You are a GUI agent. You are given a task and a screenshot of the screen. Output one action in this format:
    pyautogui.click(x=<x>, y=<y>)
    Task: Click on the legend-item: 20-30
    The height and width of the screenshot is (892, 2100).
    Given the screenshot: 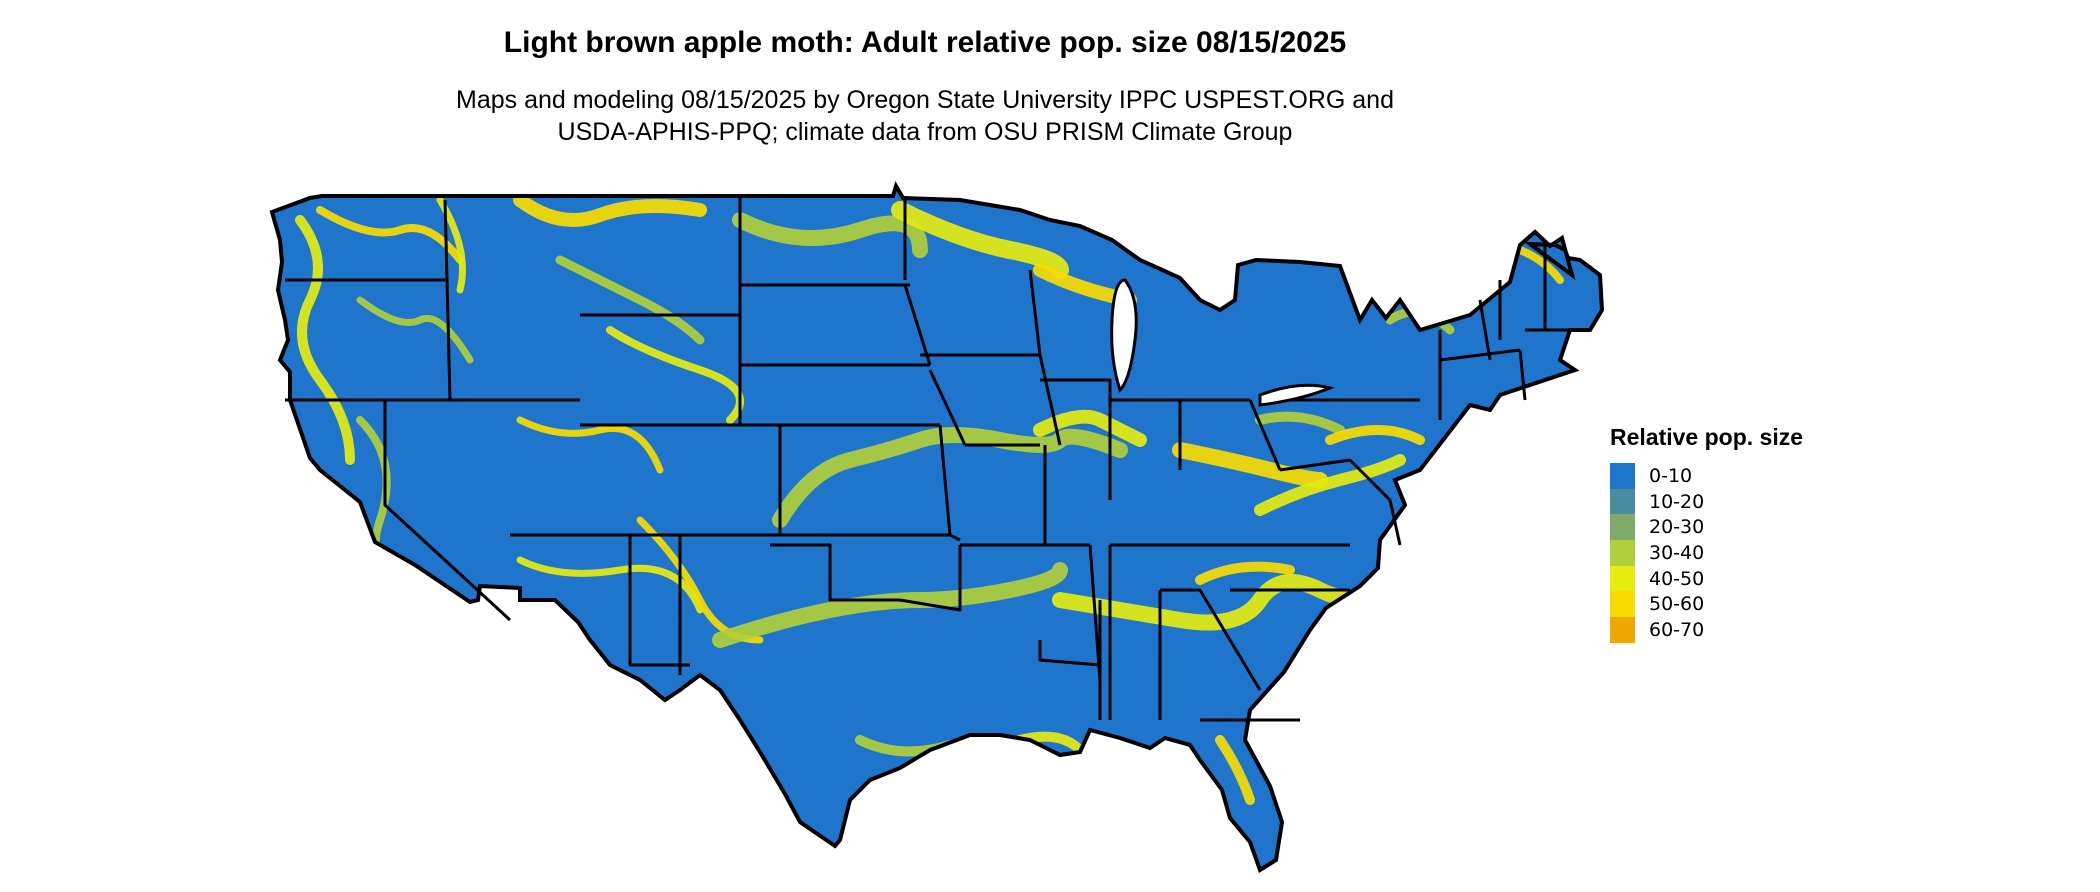 What is the action you would take?
    pyautogui.click(x=1706, y=527)
    